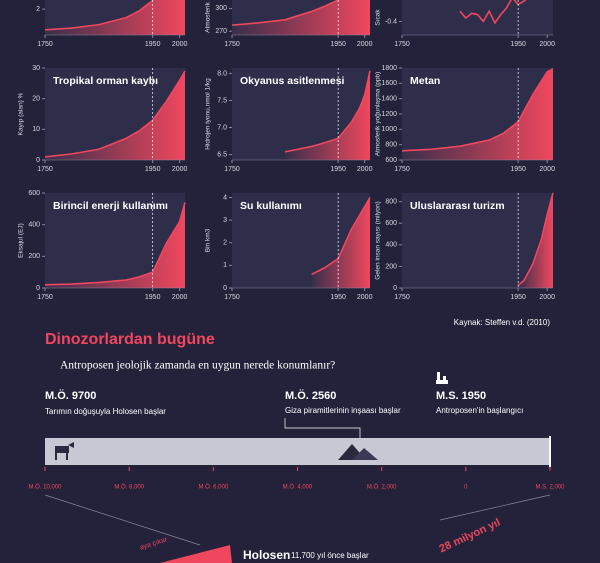 This screenshot has height=563, width=600. I want to click on holosen-note: 11,700 yıl önce başlar, so click(330, 555).